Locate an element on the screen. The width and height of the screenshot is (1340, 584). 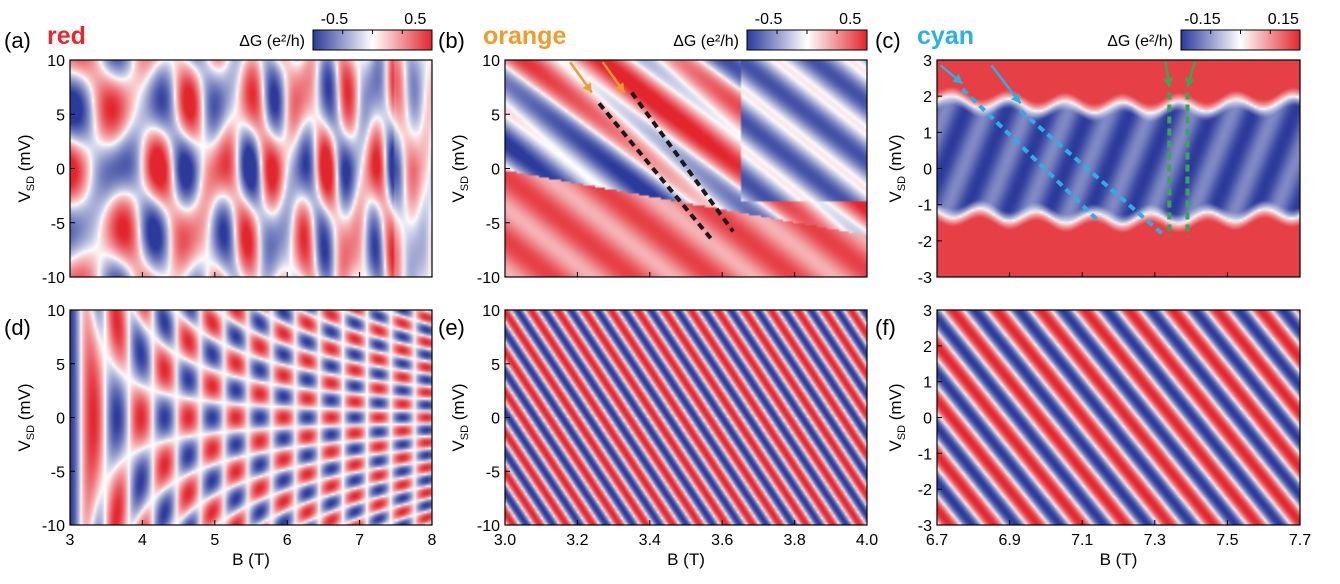
heatmap-a is located at coordinates (251, 168).